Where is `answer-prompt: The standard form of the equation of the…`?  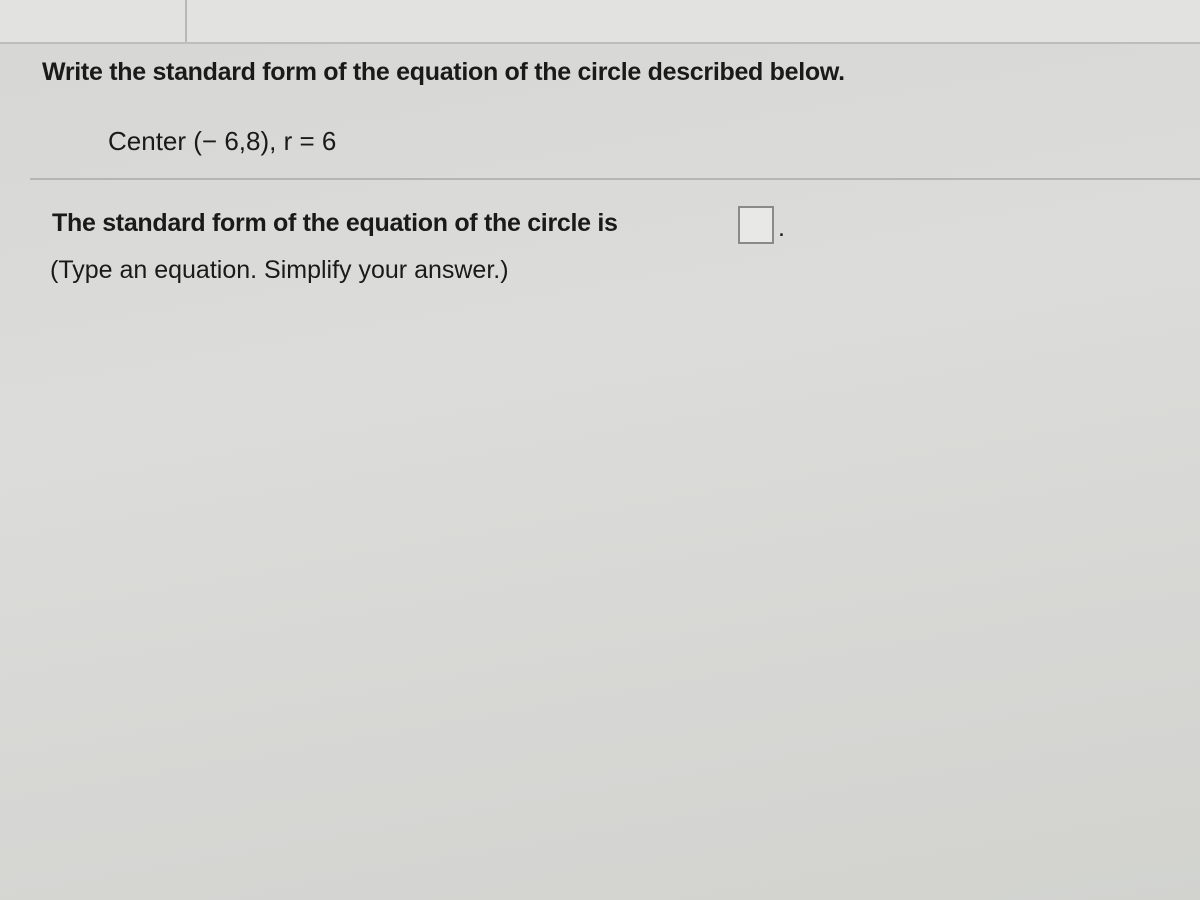 answer-prompt: The standard form of the equation of the… is located at coordinates (335, 223).